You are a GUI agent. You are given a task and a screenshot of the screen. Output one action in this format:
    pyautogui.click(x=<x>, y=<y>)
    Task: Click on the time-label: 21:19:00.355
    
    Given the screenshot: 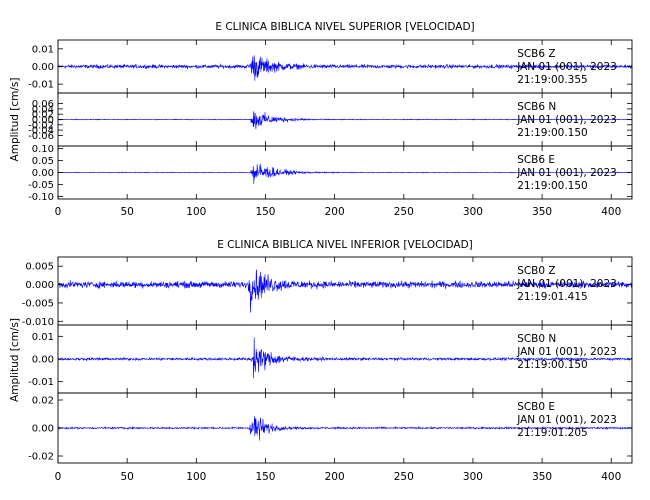 What is the action you would take?
    pyautogui.click(x=552, y=80)
    